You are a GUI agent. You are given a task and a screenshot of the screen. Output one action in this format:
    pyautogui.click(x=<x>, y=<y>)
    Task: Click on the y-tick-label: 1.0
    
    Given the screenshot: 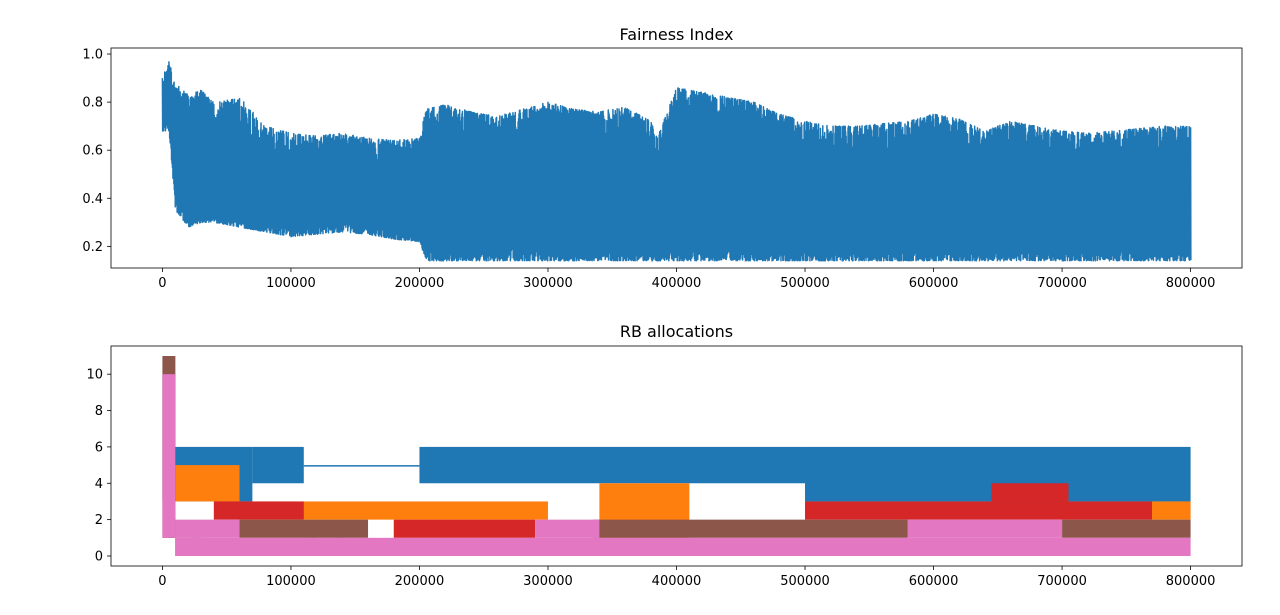 What is the action you would take?
    pyautogui.click(x=92, y=55)
    